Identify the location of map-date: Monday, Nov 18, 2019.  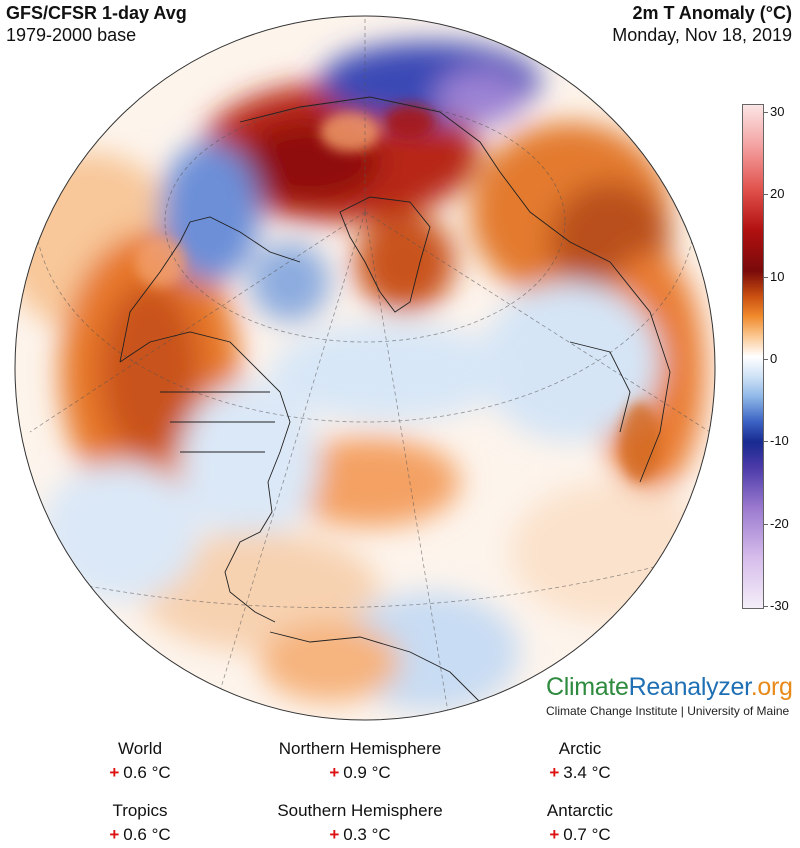
(702, 35).